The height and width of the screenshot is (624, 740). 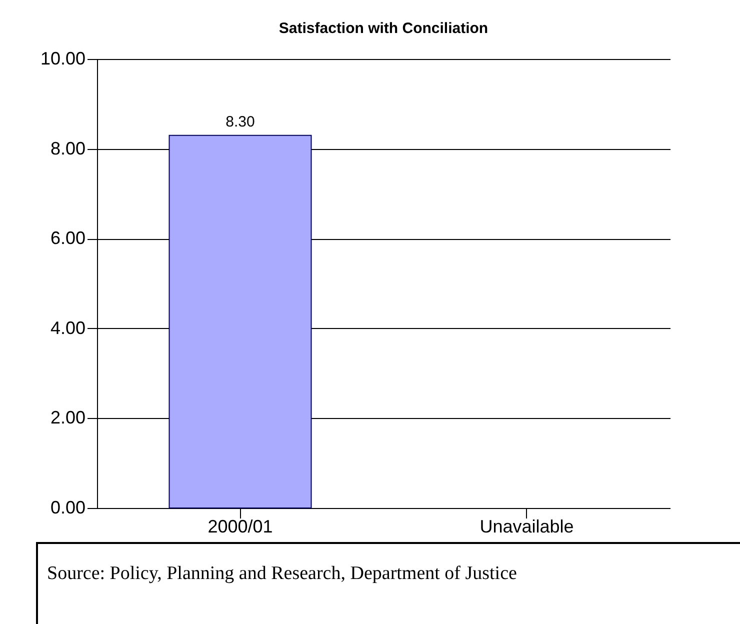 I want to click on x-tick-label: Unavailable, so click(x=527, y=526).